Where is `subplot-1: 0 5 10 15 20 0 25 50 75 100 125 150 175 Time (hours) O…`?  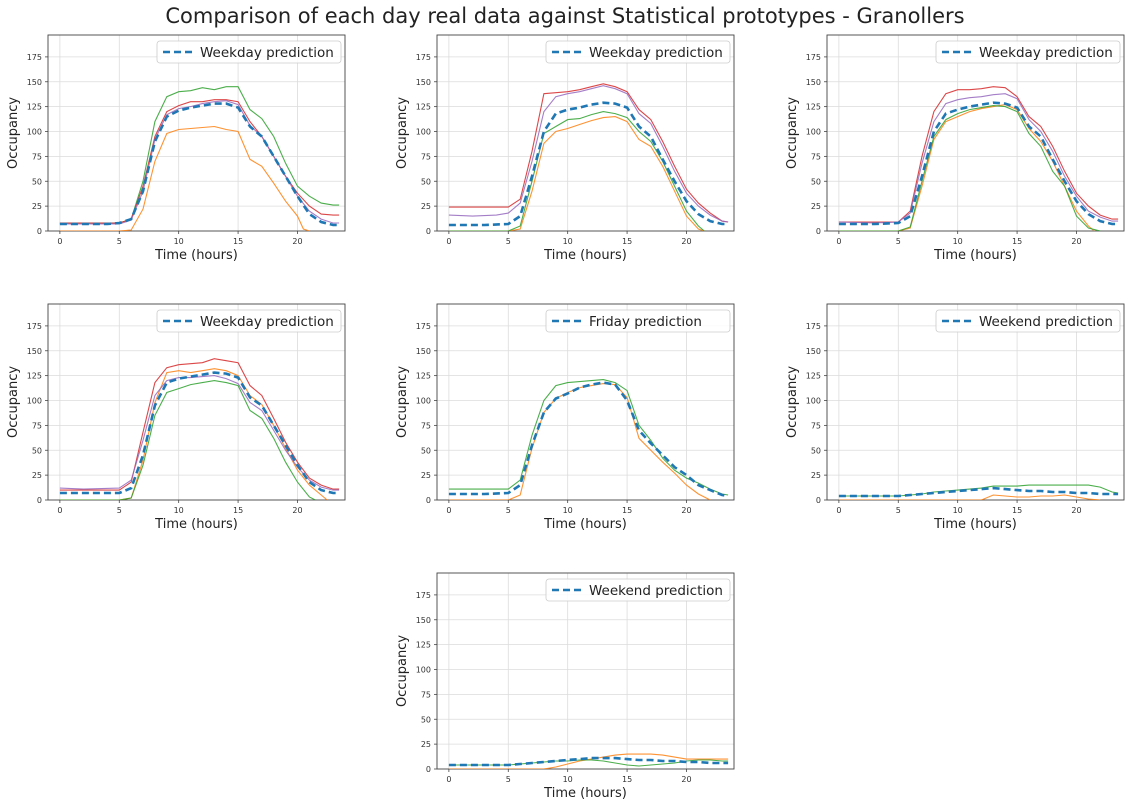 subplot-1: 0 5 10 15 20 0 25 50 75 100 125 150 175 Time (hours) O… is located at coordinates (176, 148).